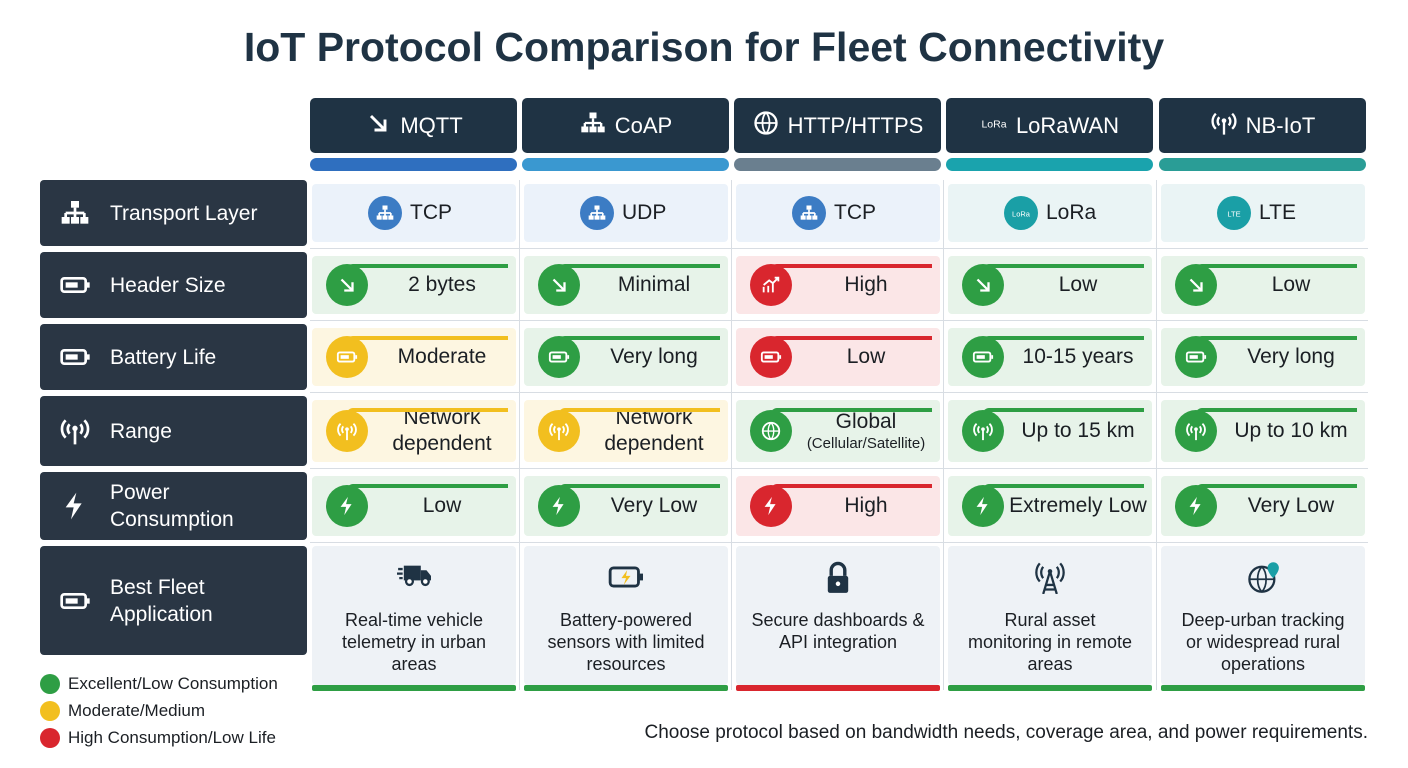  What do you see at coordinates (172, 737) in the screenshot?
I see `legend-label: High Consumption/Low Life` at bounding box center [172, 737].